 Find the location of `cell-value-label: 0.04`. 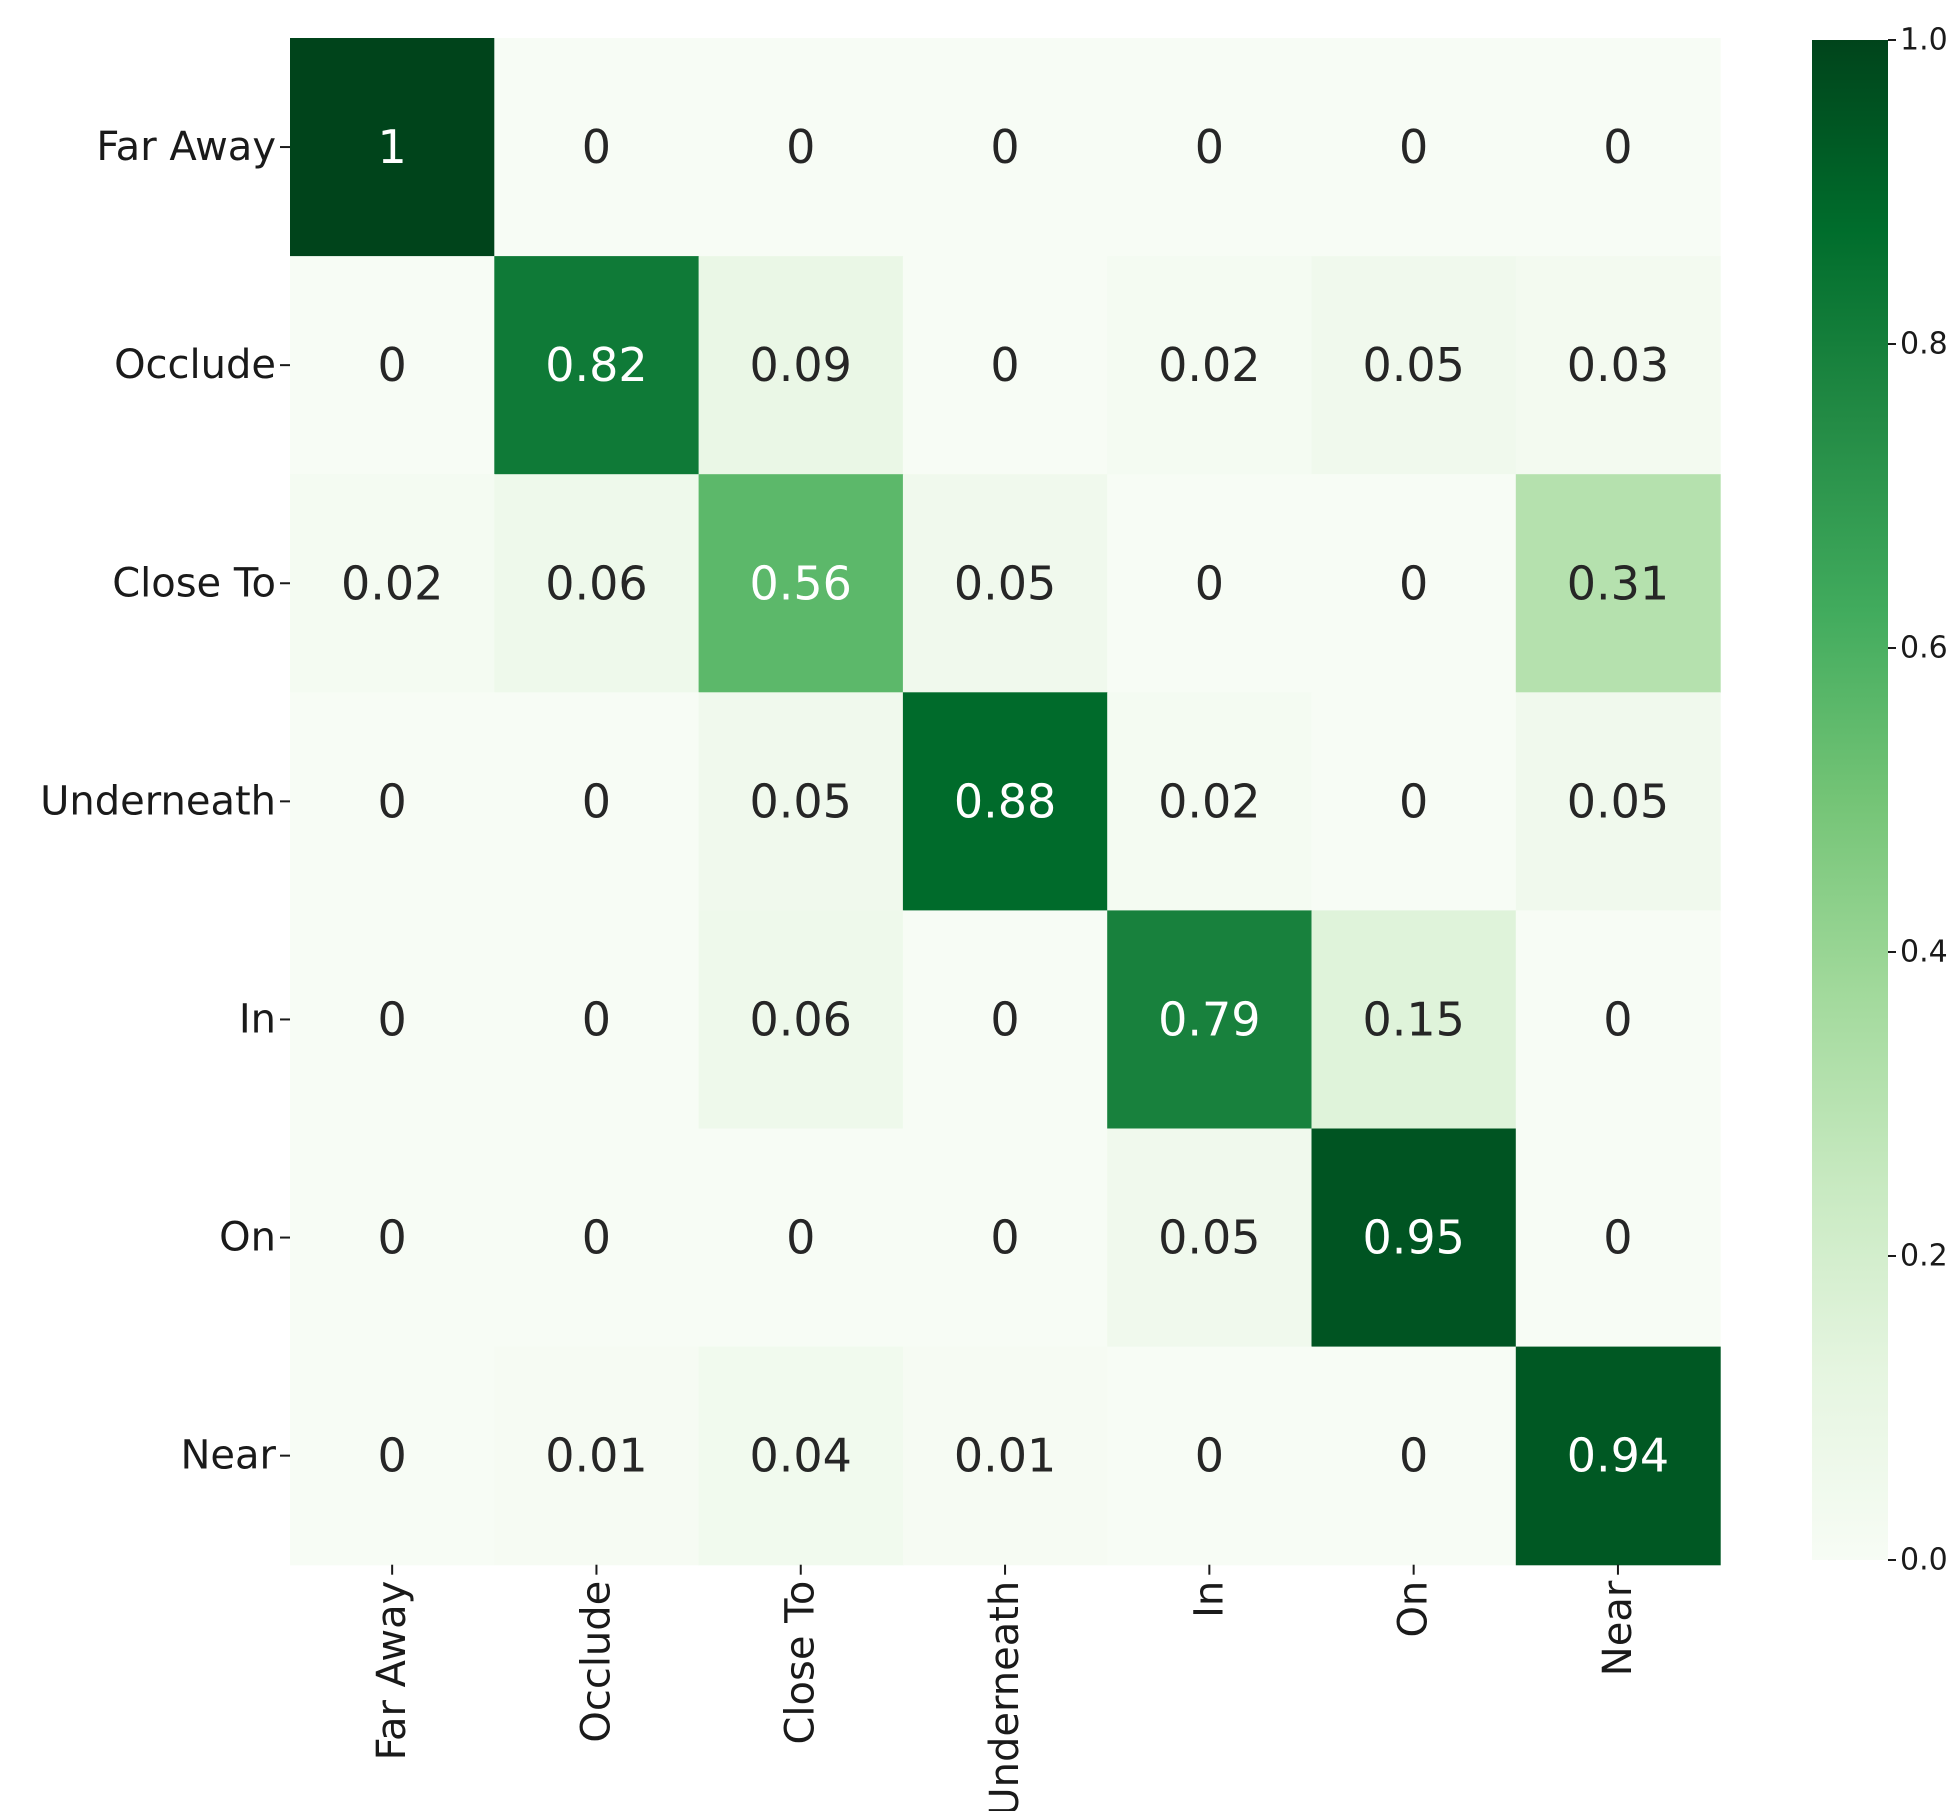

cell-value-label: 0.04 is located at coordinates (801, 1456).